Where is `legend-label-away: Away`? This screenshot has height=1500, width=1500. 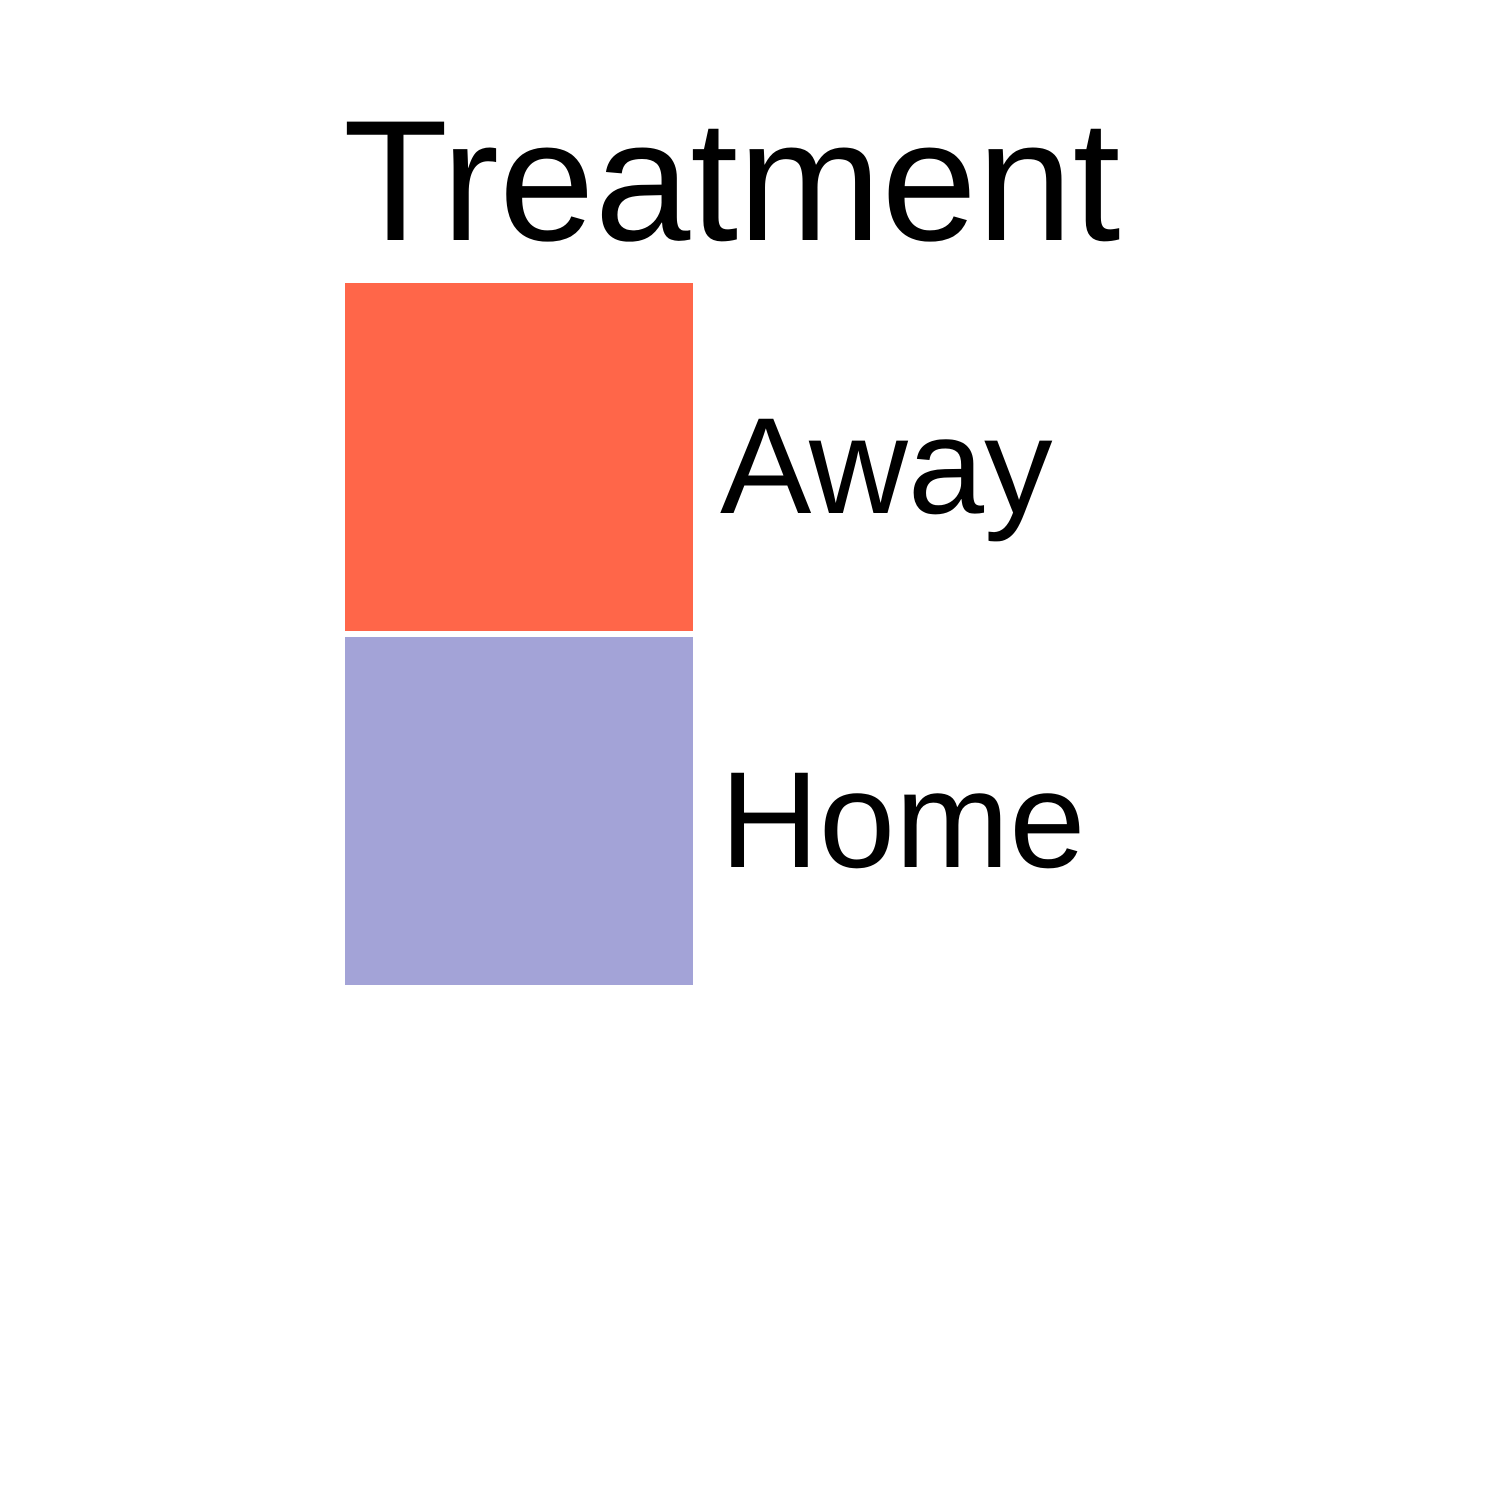 legend-label-away: Away is located at coordinates (886, 466).